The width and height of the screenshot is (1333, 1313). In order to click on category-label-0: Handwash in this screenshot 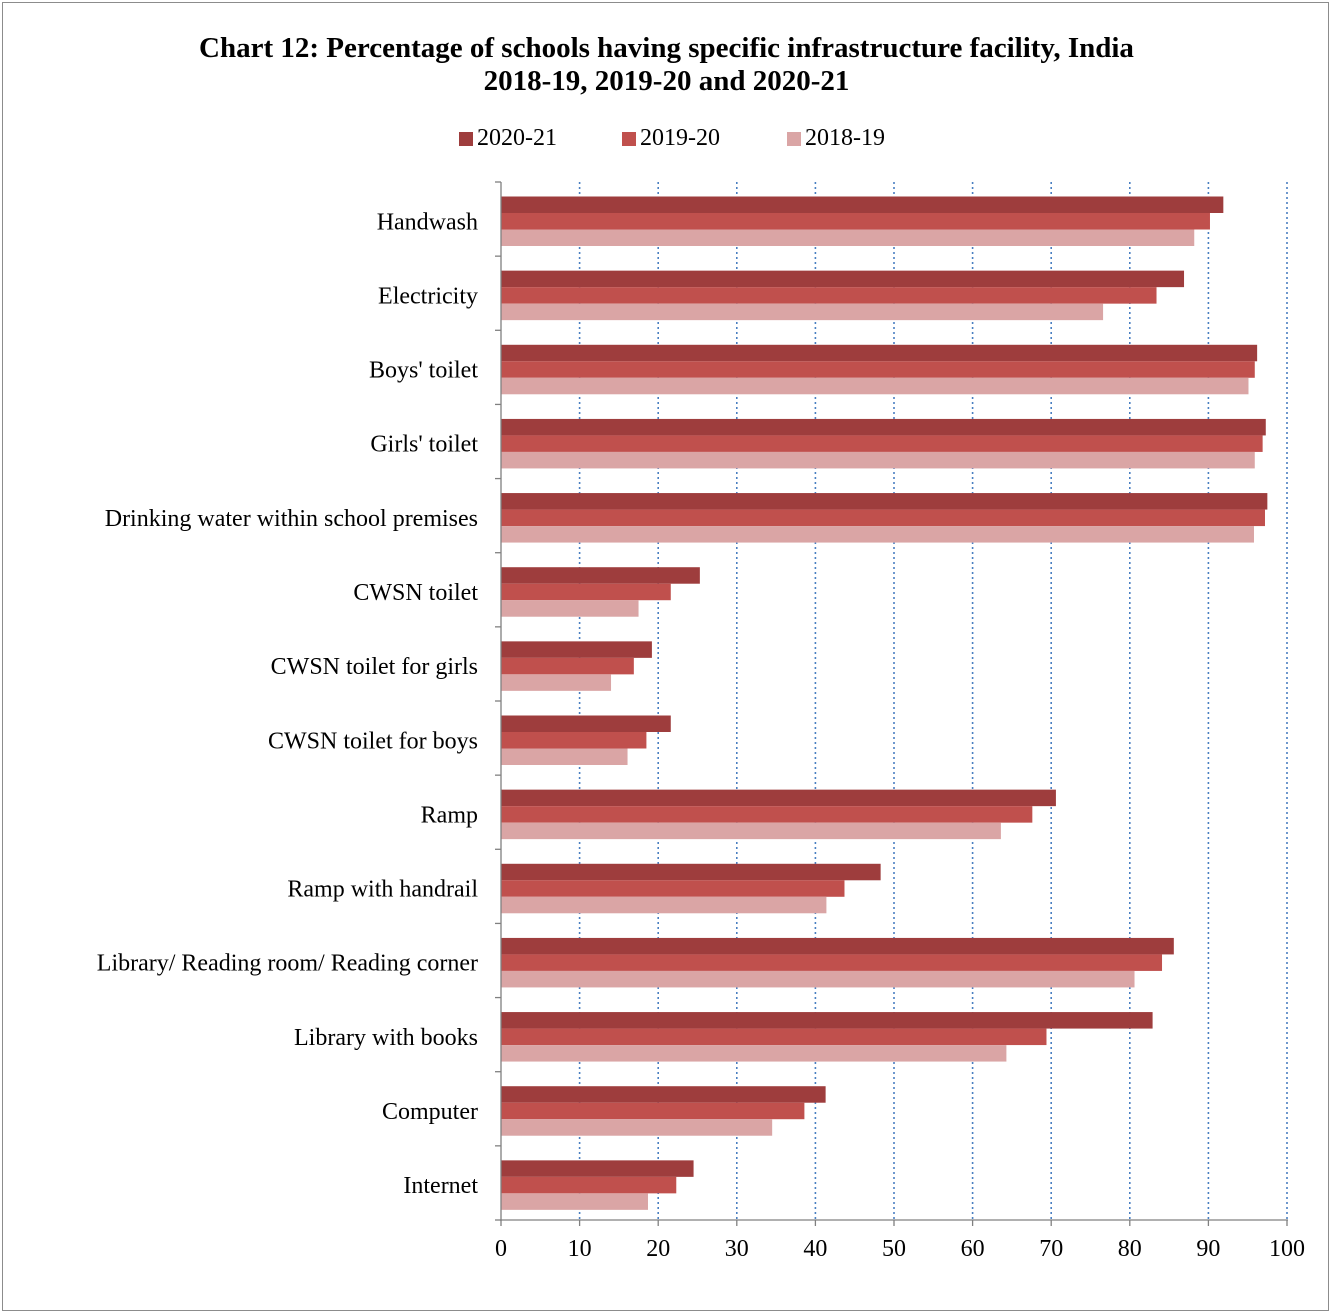, I will do `click(427, 222)`.